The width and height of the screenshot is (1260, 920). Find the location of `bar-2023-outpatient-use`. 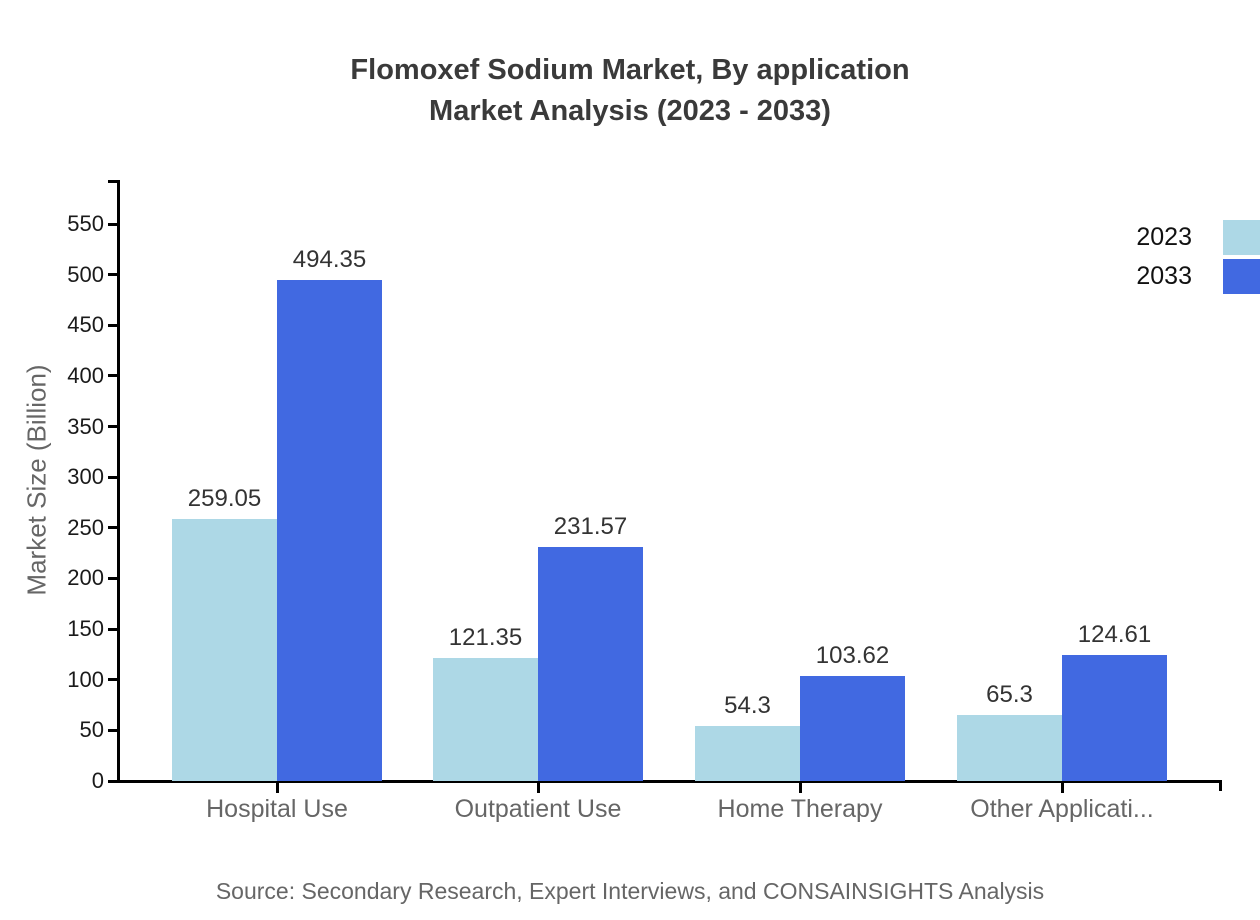

bar-2023-outpatient-use is located at coordinates (485, 719).